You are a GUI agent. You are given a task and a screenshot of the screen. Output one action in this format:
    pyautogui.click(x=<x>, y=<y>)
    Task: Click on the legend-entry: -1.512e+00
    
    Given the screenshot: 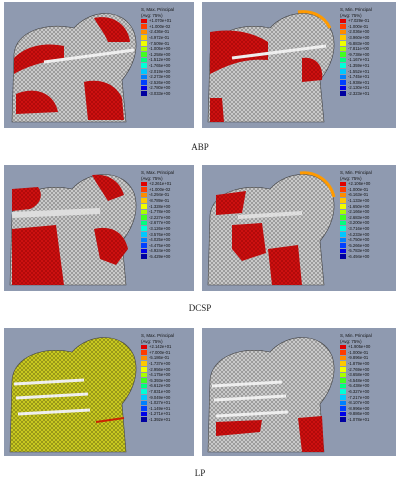 What is the action you would take?
    pyautogui.click(x=157, y=60)
    